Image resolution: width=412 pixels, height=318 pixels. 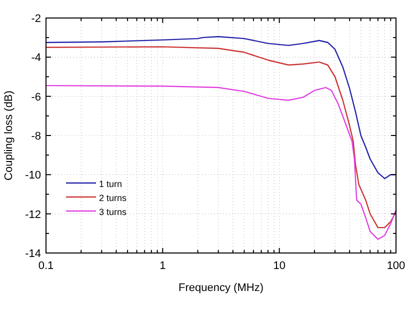 I want to click on legend-label: 1 turn, so click(x=110, y=184).